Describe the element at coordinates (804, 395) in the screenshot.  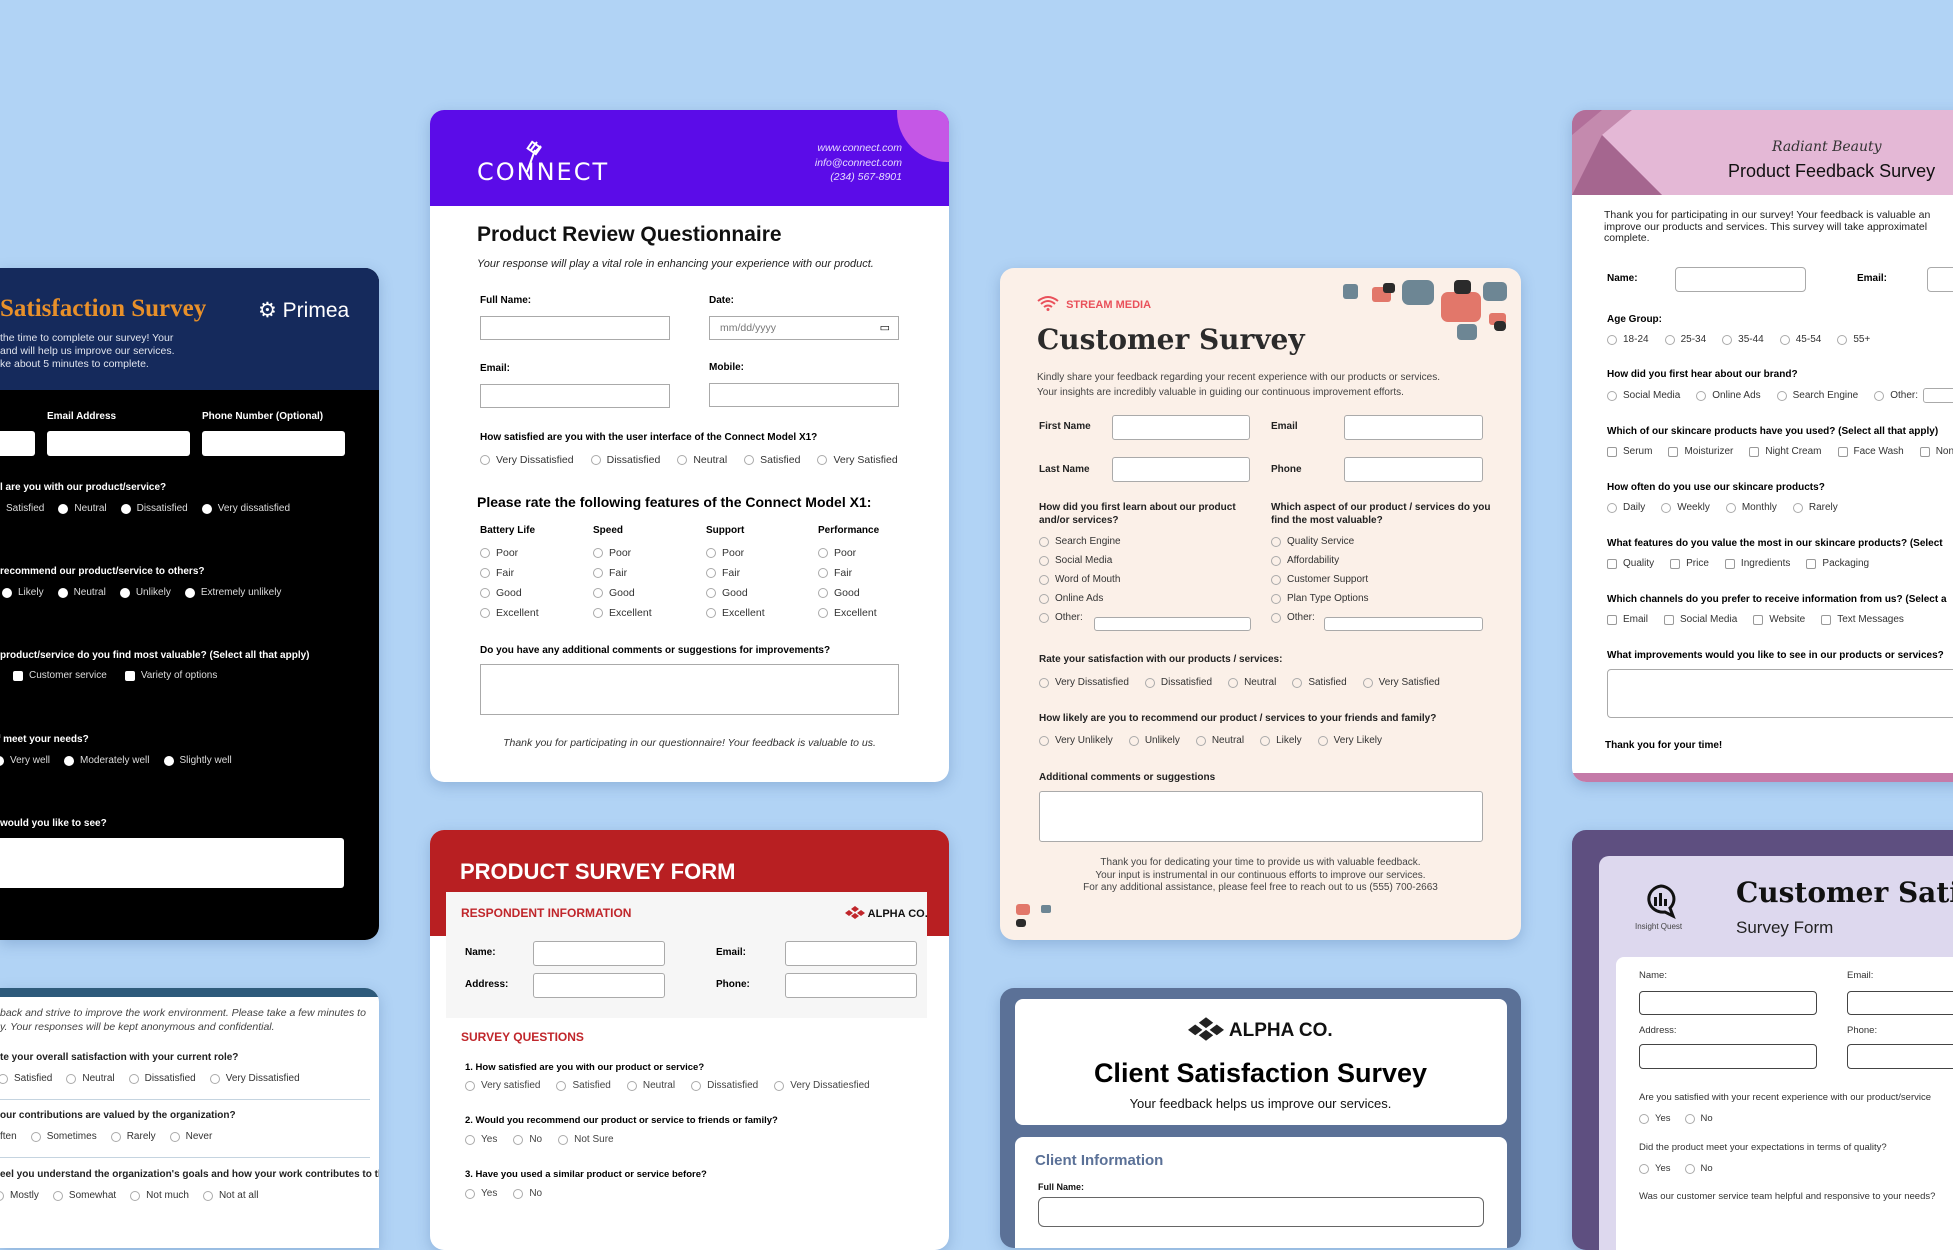
I see `mobile-input` at that location.